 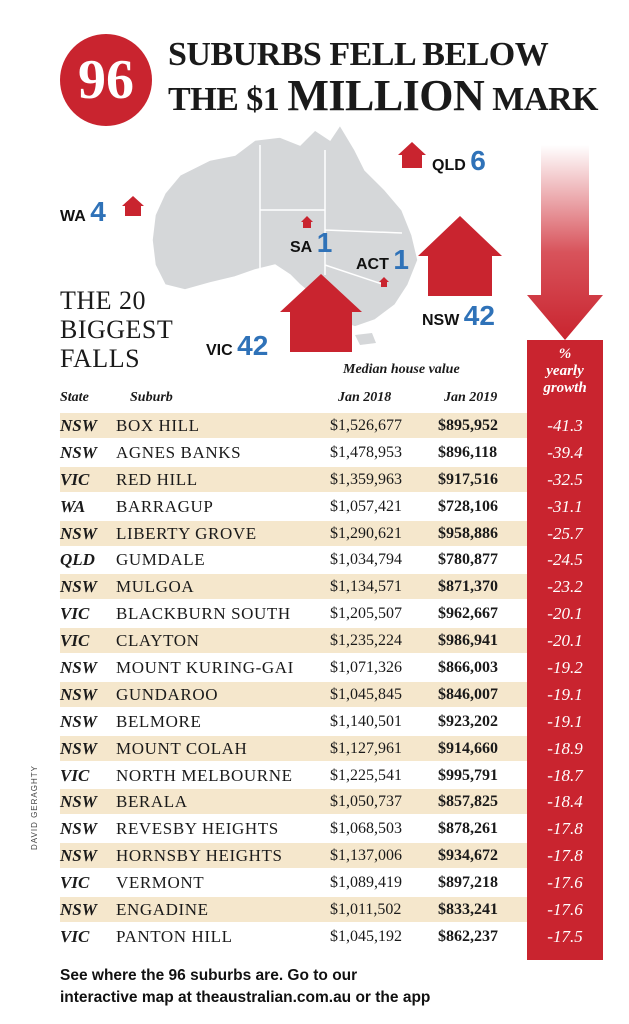 What do you see at coordinates (565, 883) in the screenshot?
I see `growth-cell: -17.6` at bounding box center [565, 883].